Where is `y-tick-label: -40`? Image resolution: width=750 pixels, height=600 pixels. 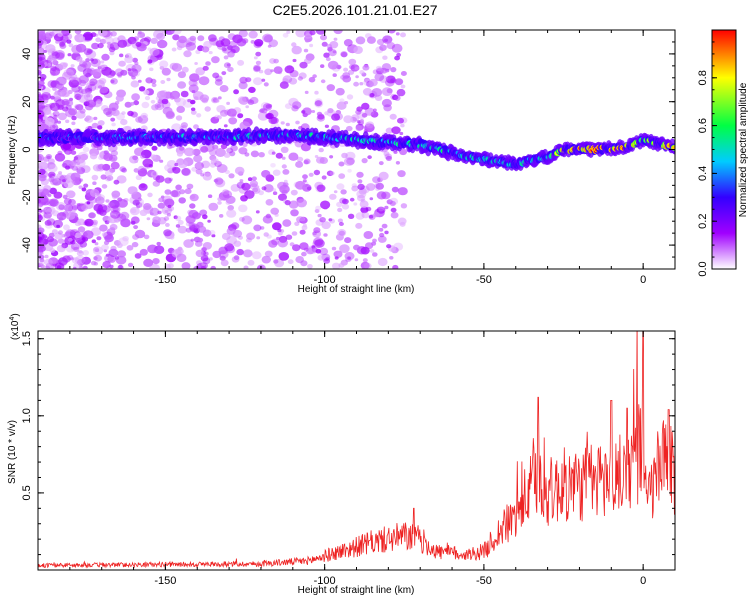
y-tick-label: -40 is located at coordinates (27, 245).